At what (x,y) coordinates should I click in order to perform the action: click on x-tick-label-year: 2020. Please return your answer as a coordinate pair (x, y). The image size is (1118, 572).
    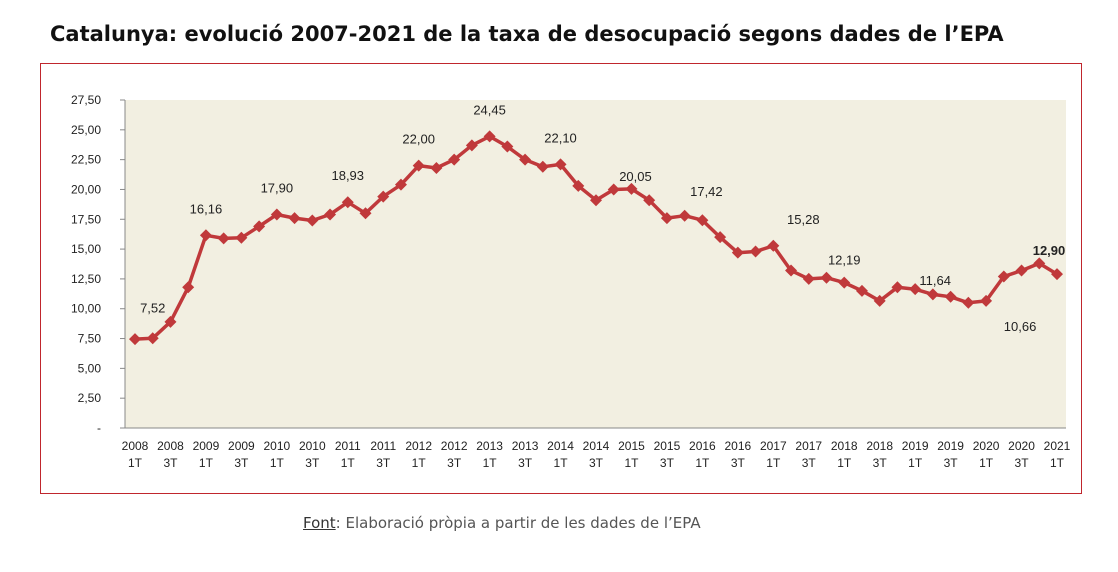
    Looking at the image, I should click on (986, 446).